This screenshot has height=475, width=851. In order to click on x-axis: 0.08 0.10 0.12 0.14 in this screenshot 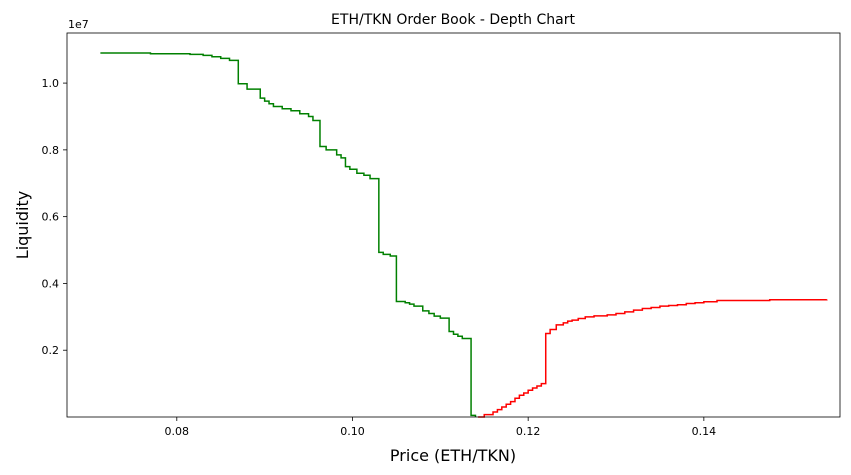, I will do `click(441, 427)`.